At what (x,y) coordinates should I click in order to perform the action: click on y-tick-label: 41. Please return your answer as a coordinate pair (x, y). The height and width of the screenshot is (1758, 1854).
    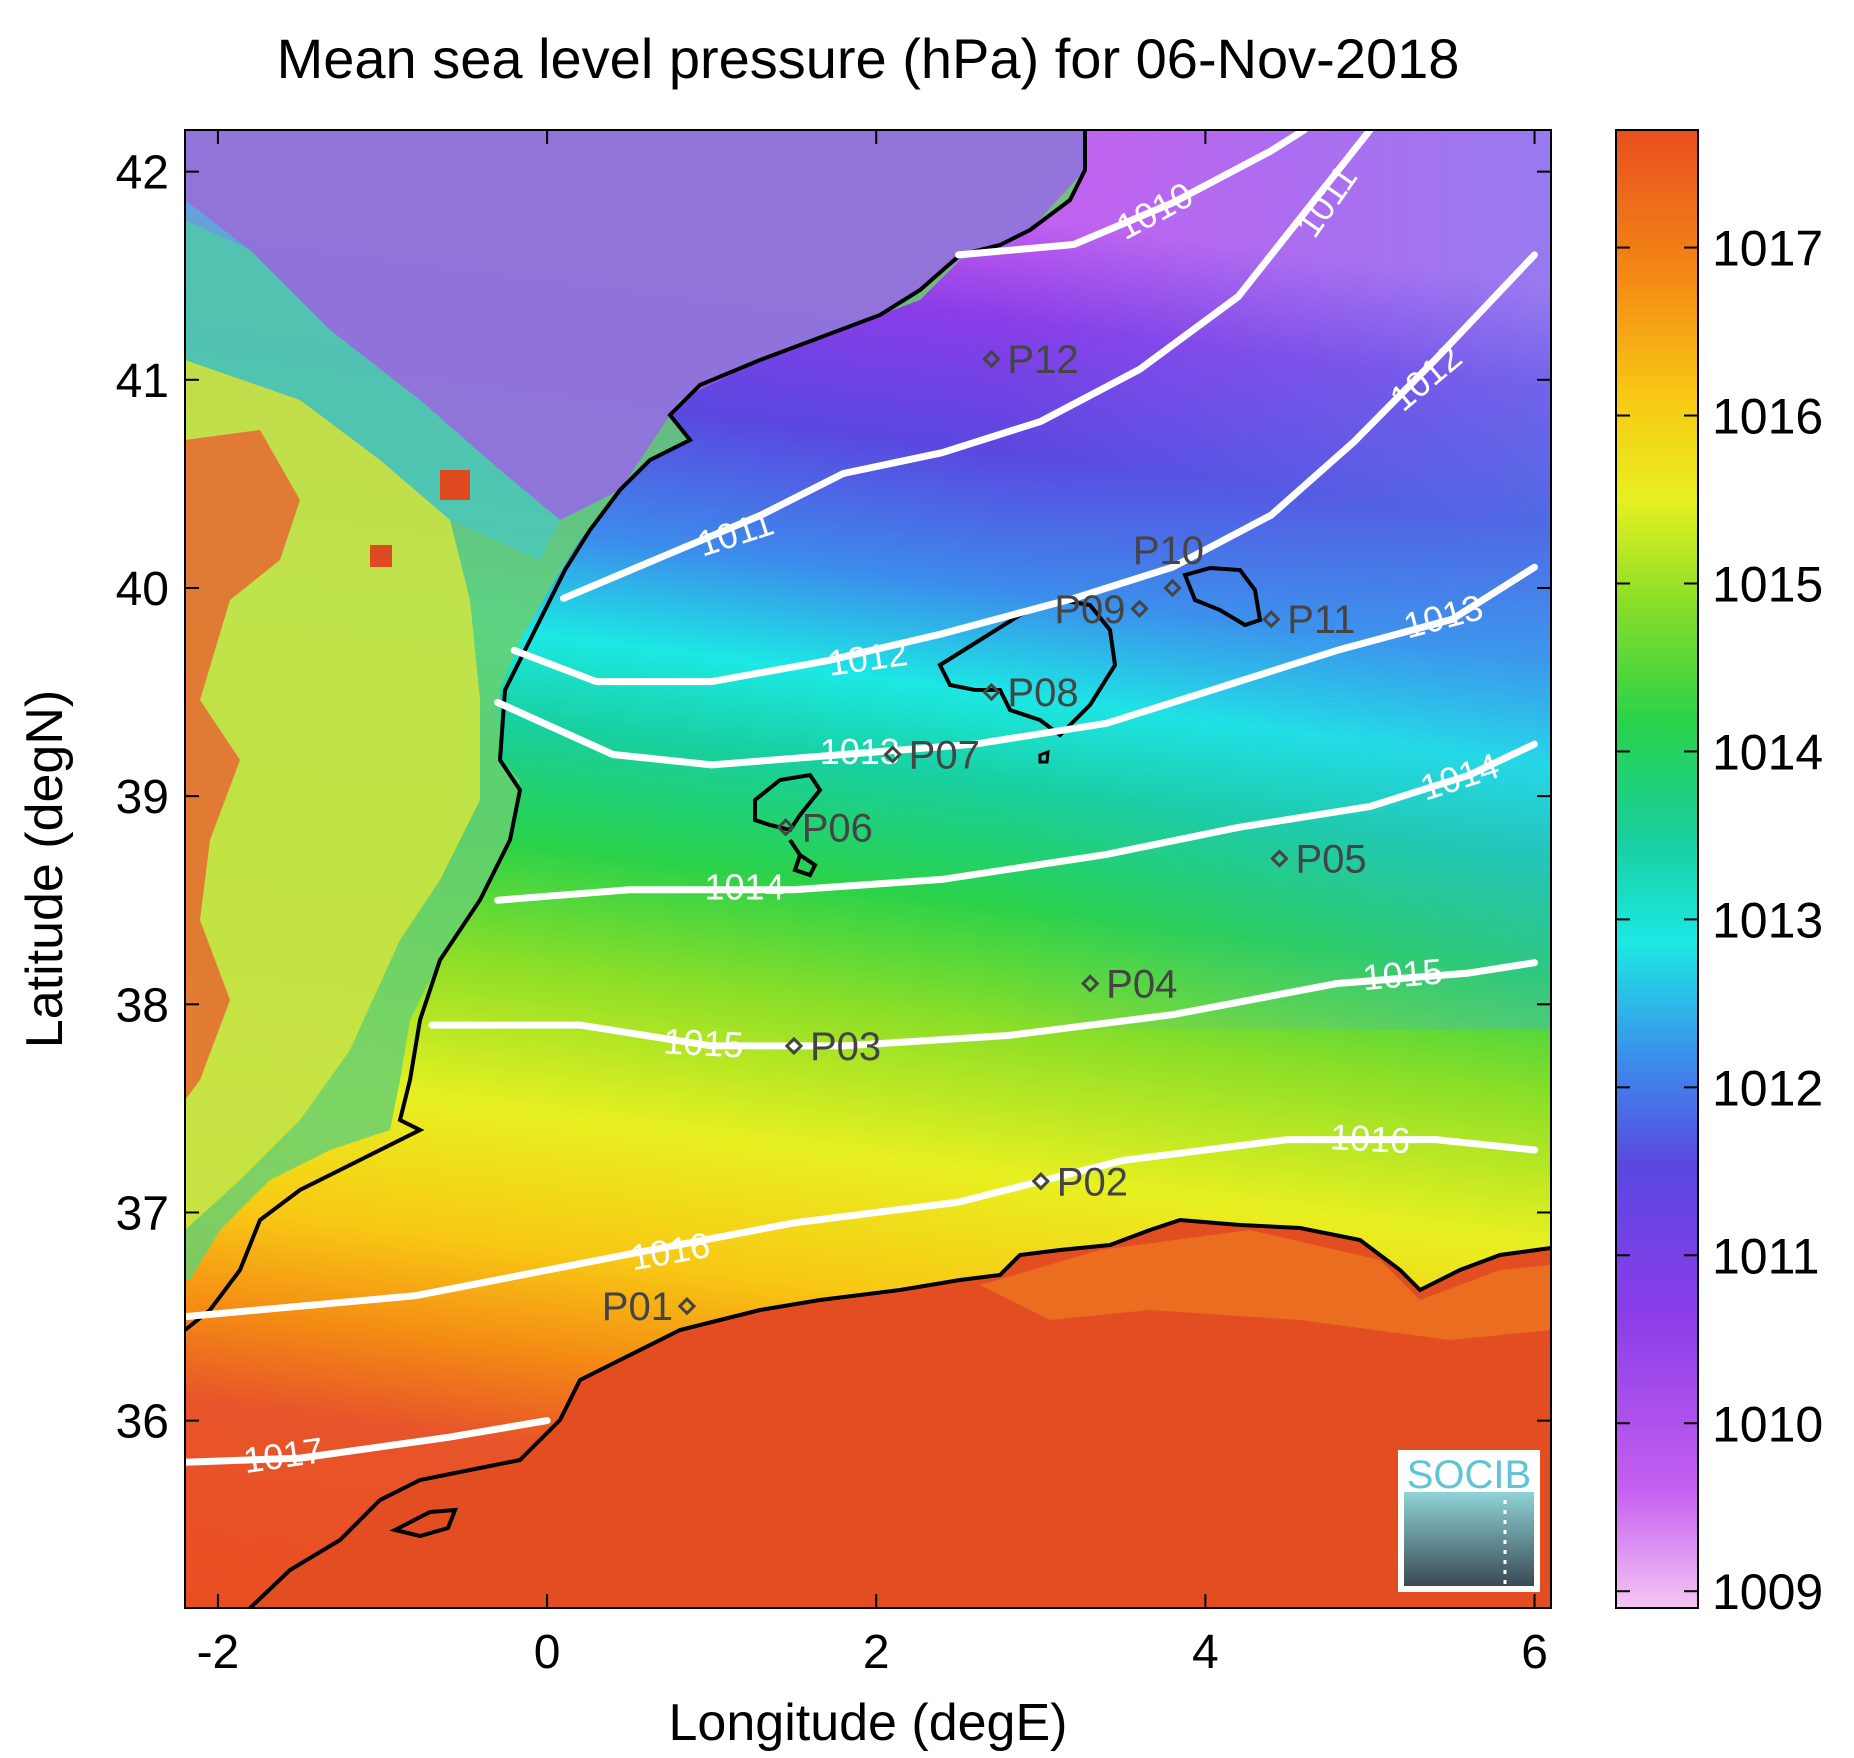
    Looking at the image, I should click on (142, 381).